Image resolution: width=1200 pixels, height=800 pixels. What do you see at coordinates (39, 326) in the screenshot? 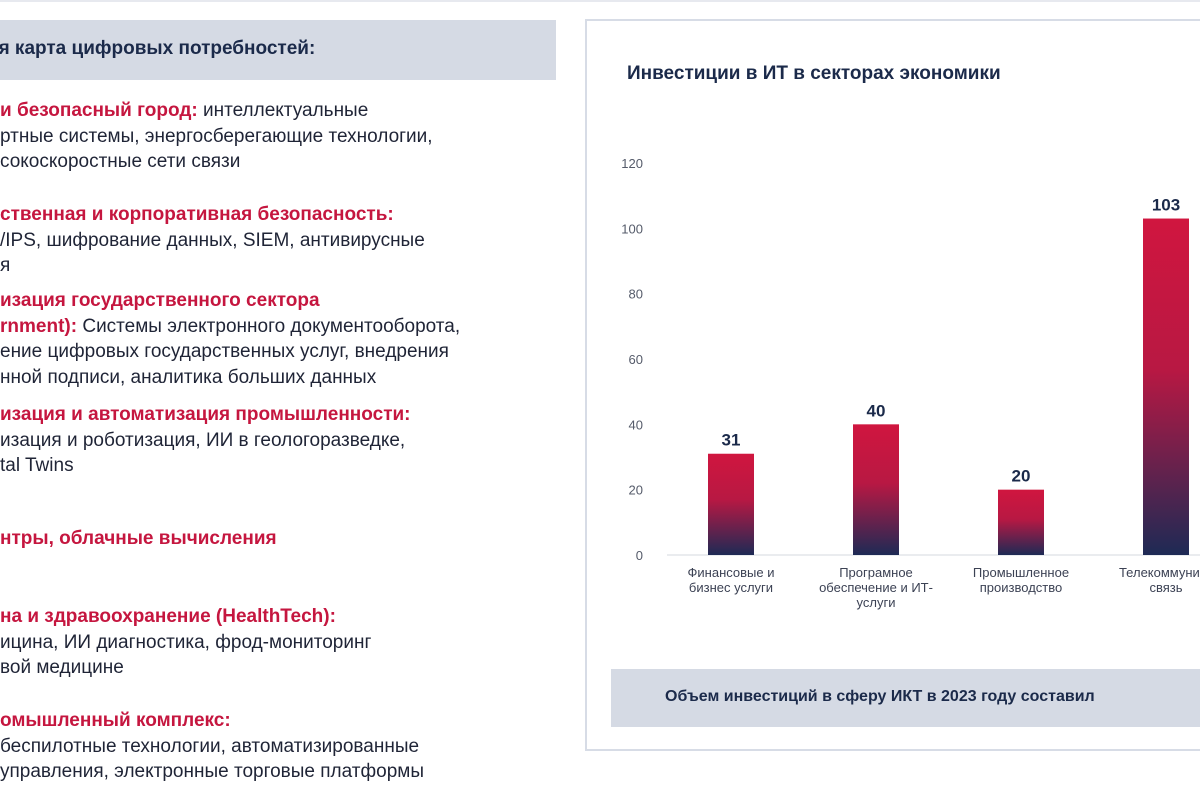
I see `needs-item-heading: rnment):` at bounding box center [39, 326].